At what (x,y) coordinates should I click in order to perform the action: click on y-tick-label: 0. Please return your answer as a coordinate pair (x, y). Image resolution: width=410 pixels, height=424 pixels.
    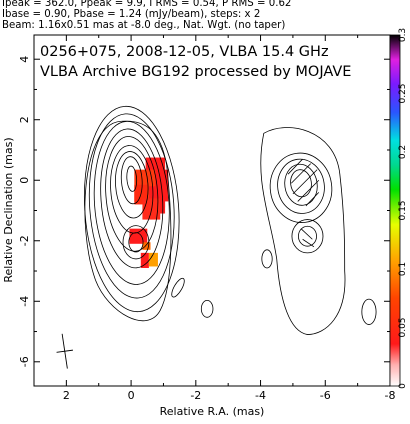
    Looking at the image, I should click on (24, 180).